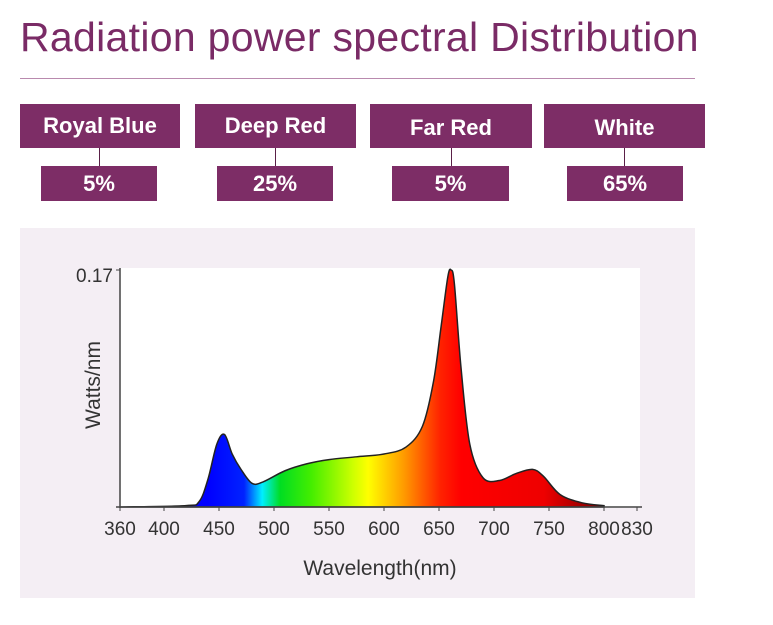  I want to click on x-tick-label: 400, so click(164, 529).